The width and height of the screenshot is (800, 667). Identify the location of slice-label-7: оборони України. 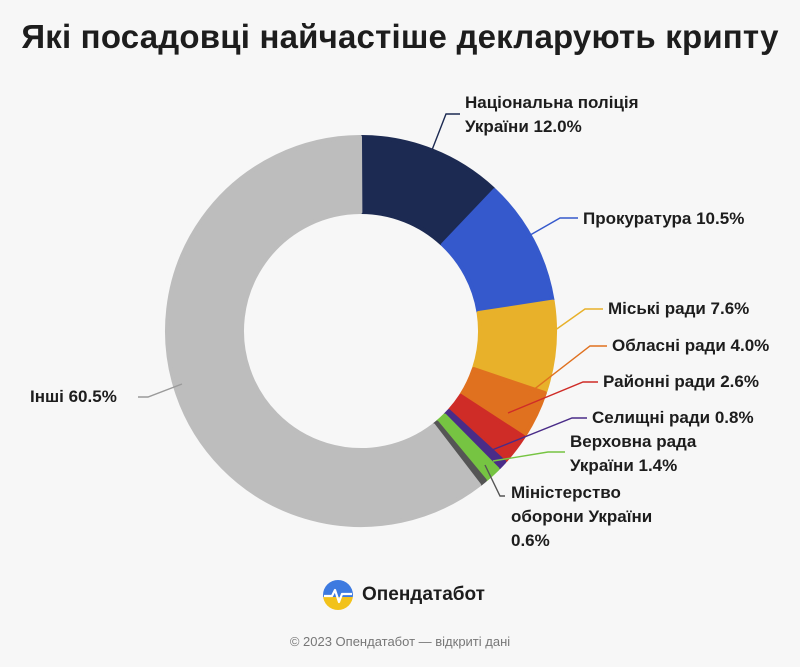
(581, 516).